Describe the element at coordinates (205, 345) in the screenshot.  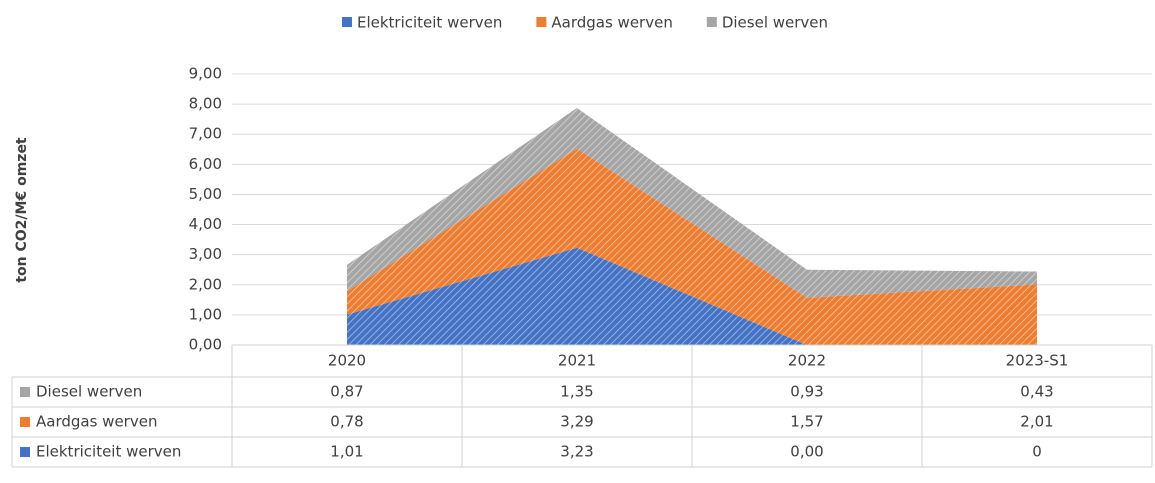
I see `y-tick-label: 0,00` at that location.